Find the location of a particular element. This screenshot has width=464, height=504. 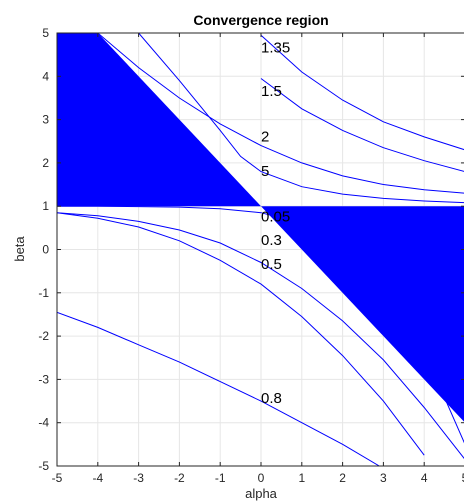

contour-label: 1.35 is located at coordinates (275, 47).